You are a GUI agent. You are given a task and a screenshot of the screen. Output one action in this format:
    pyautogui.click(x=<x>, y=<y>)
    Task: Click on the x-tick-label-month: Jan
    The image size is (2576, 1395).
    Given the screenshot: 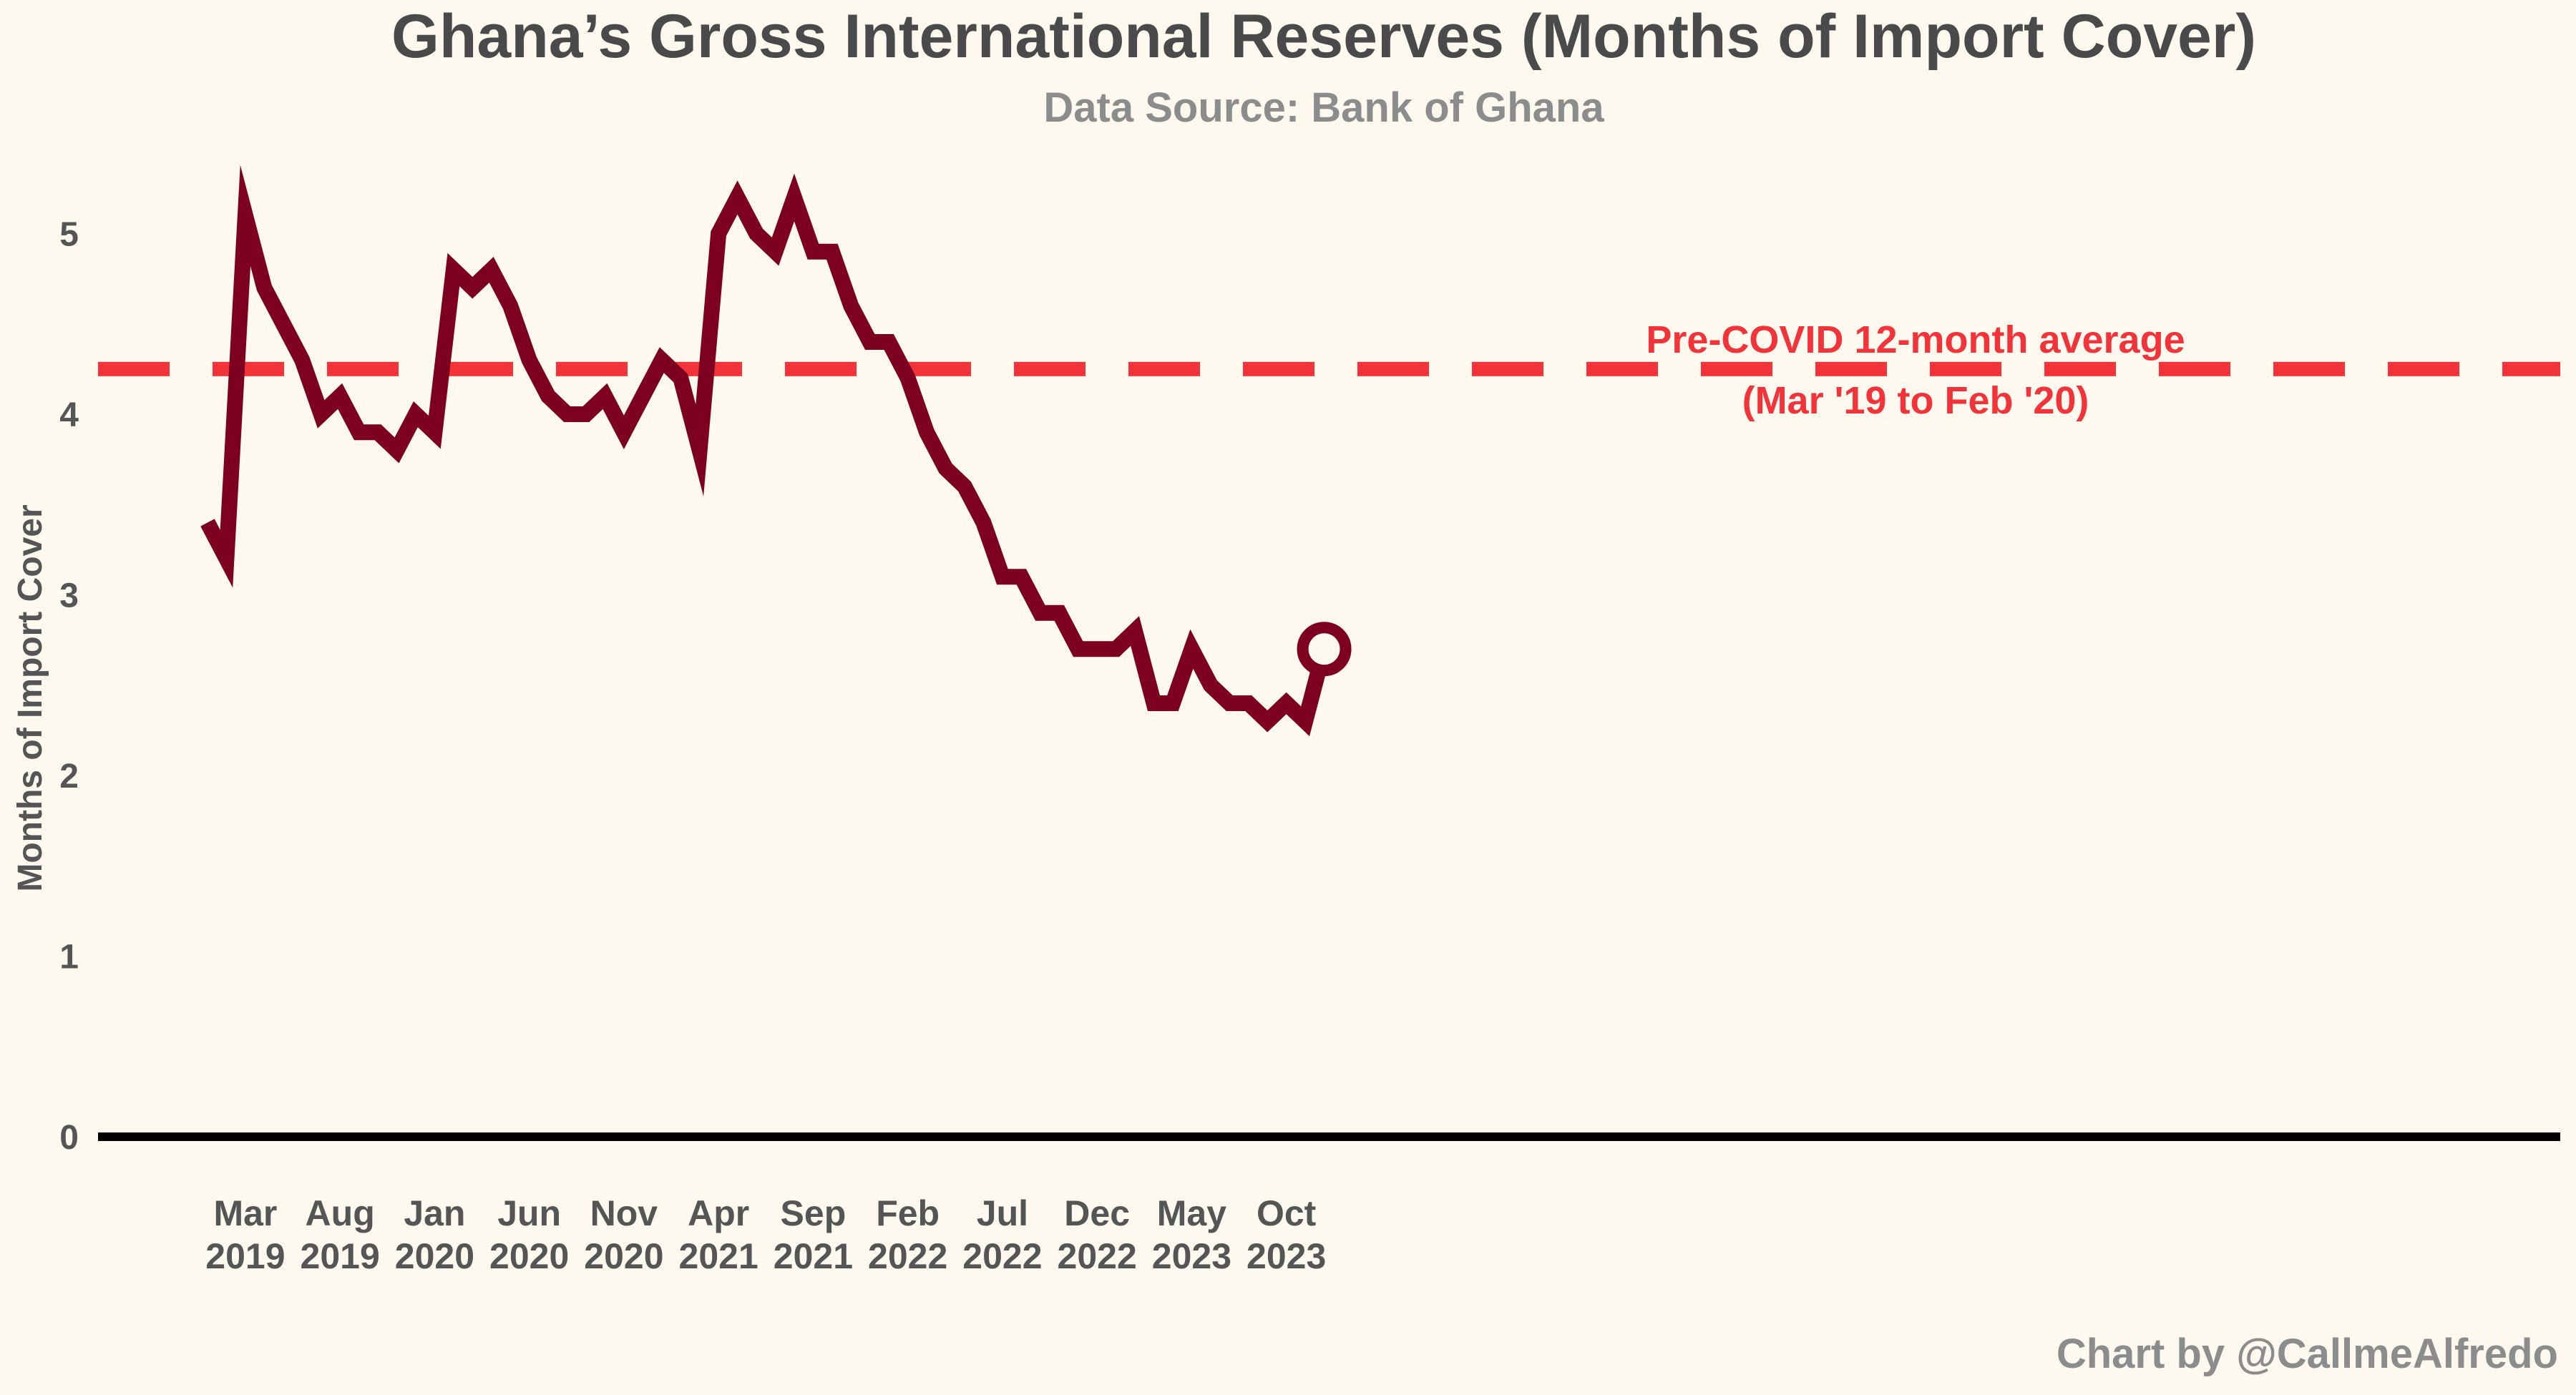 What is the action you would take?
    pyautogui.click(x=434, y=1213)
    